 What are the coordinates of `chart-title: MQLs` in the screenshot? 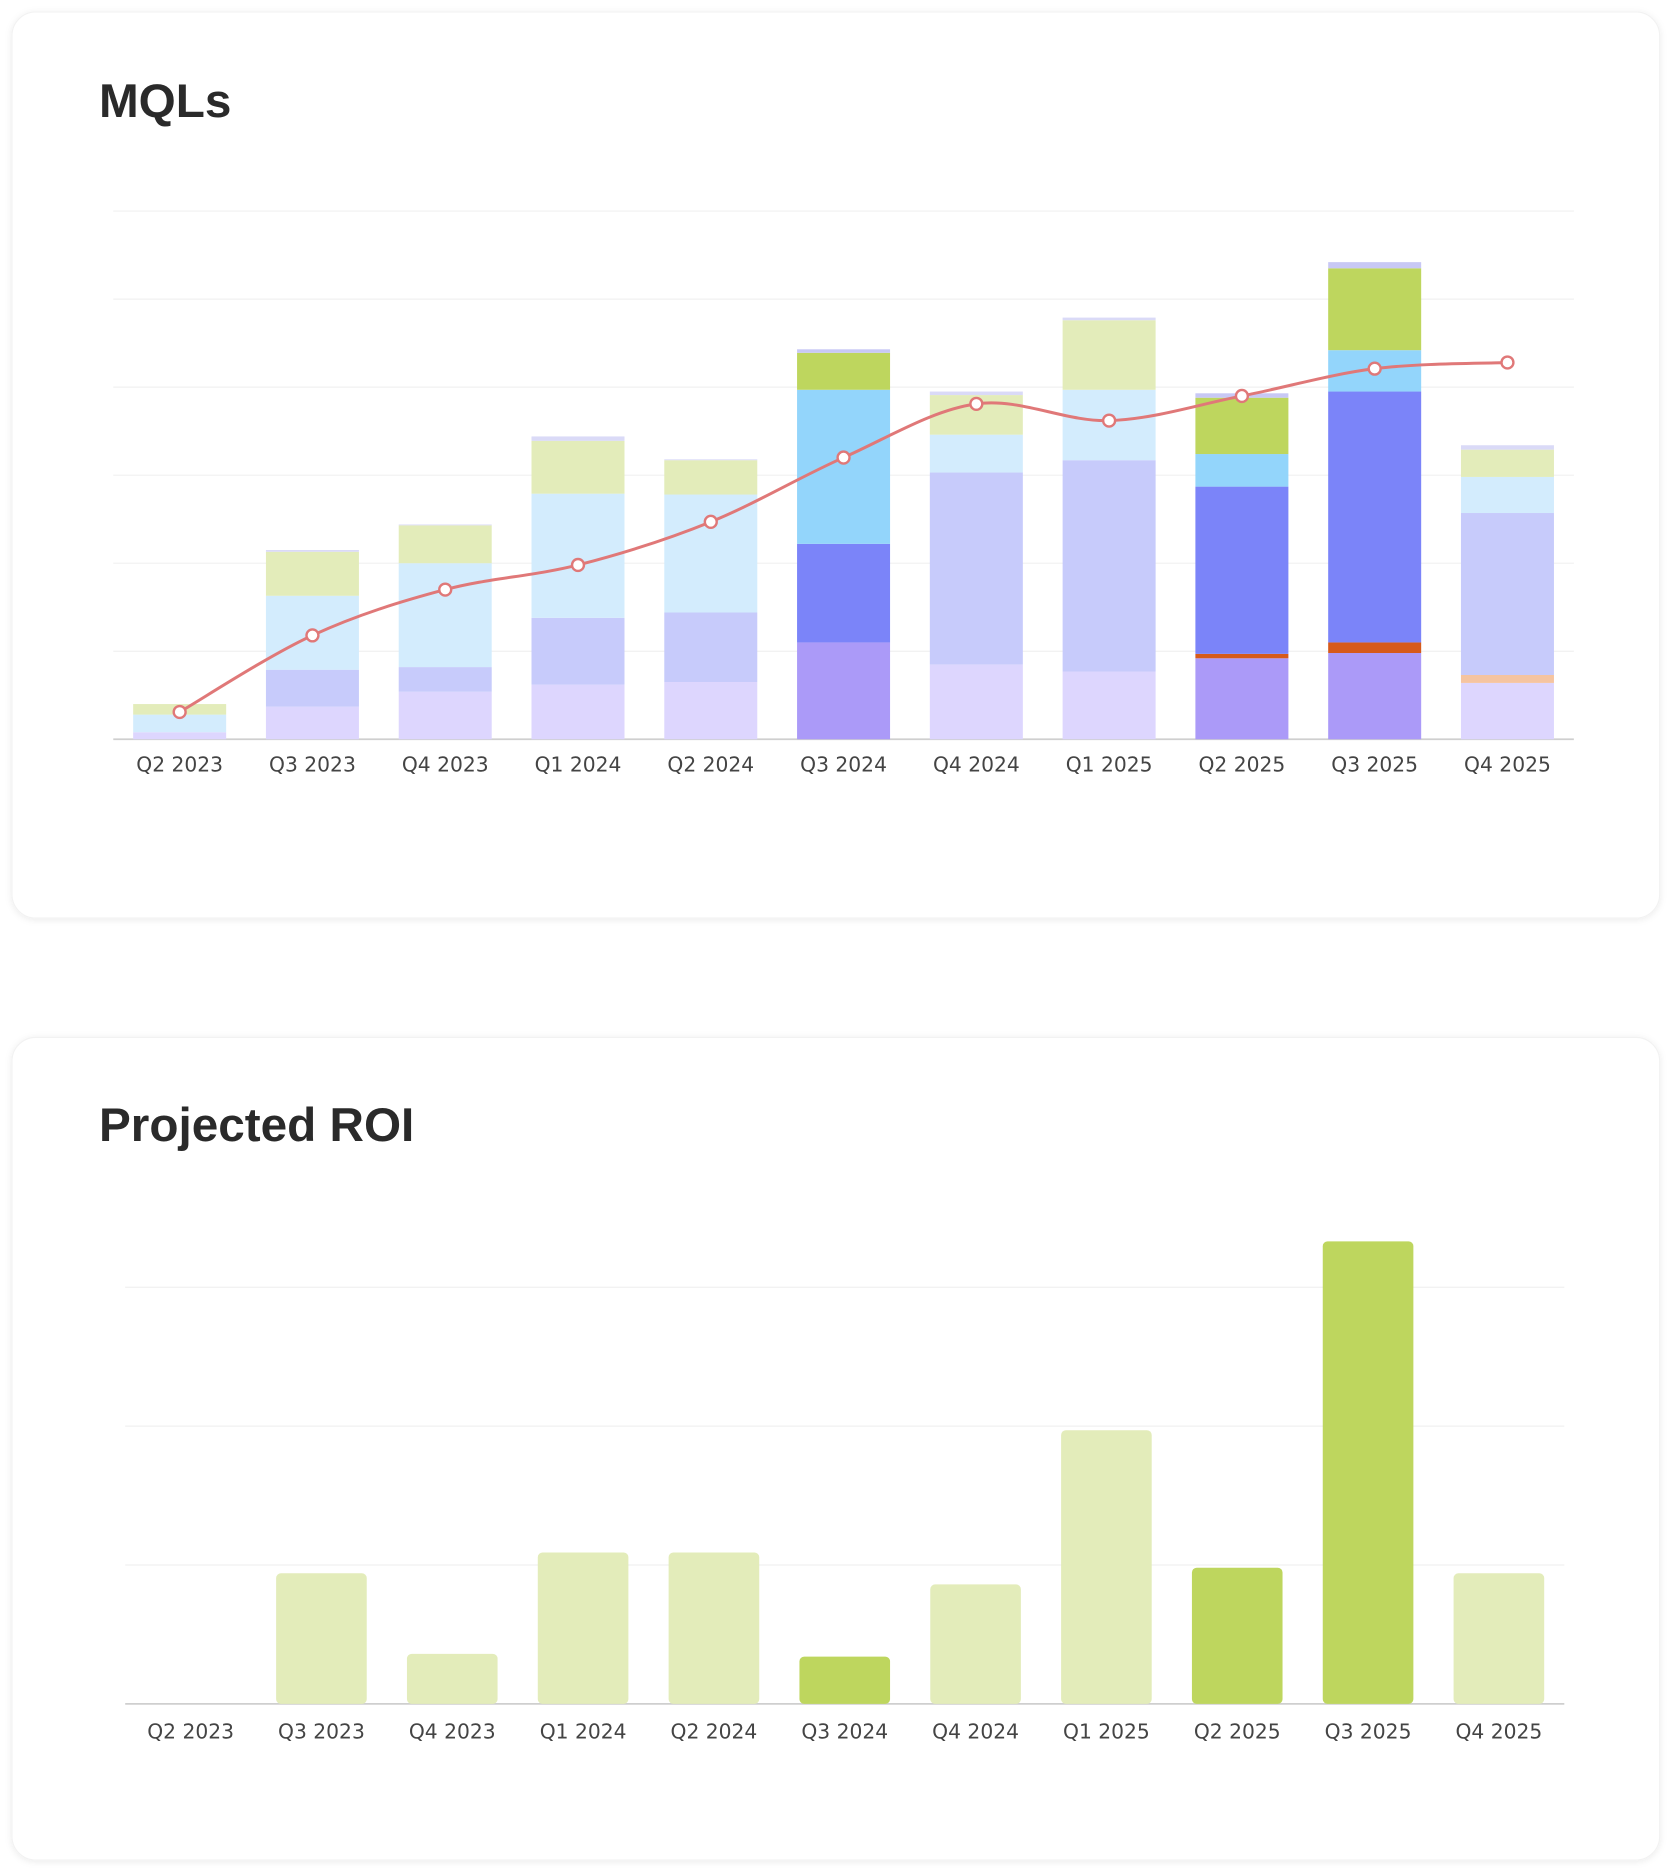 It's located at (165, 101).